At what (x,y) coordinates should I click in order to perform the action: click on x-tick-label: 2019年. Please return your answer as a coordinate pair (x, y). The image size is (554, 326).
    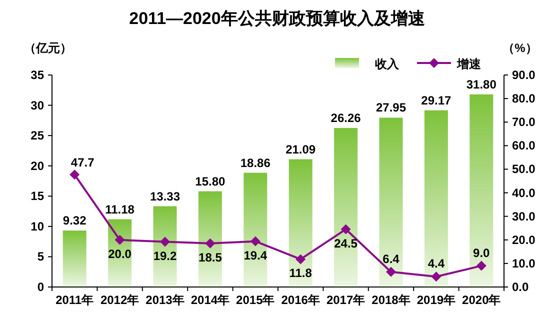
    Looking at the image, I should click on (436, 300).